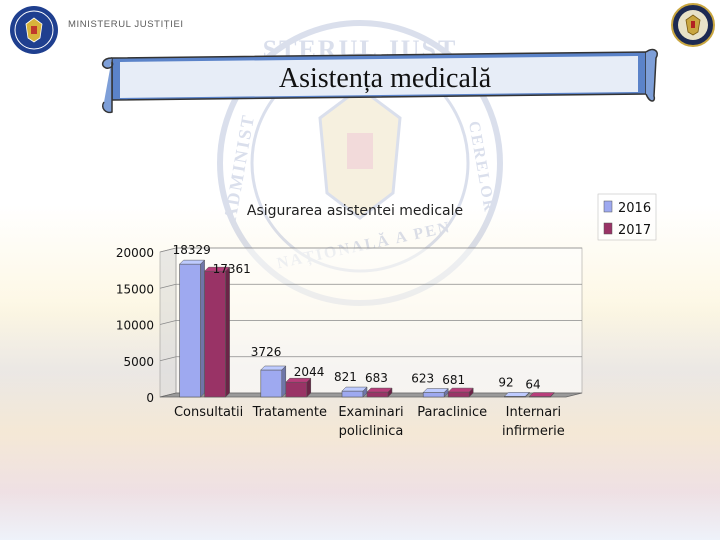 The width and height of the screenshot is (720, 540). Describe the element at coordinates (192, 250) in the screenshot. I see `data-label: 18329` at that location.